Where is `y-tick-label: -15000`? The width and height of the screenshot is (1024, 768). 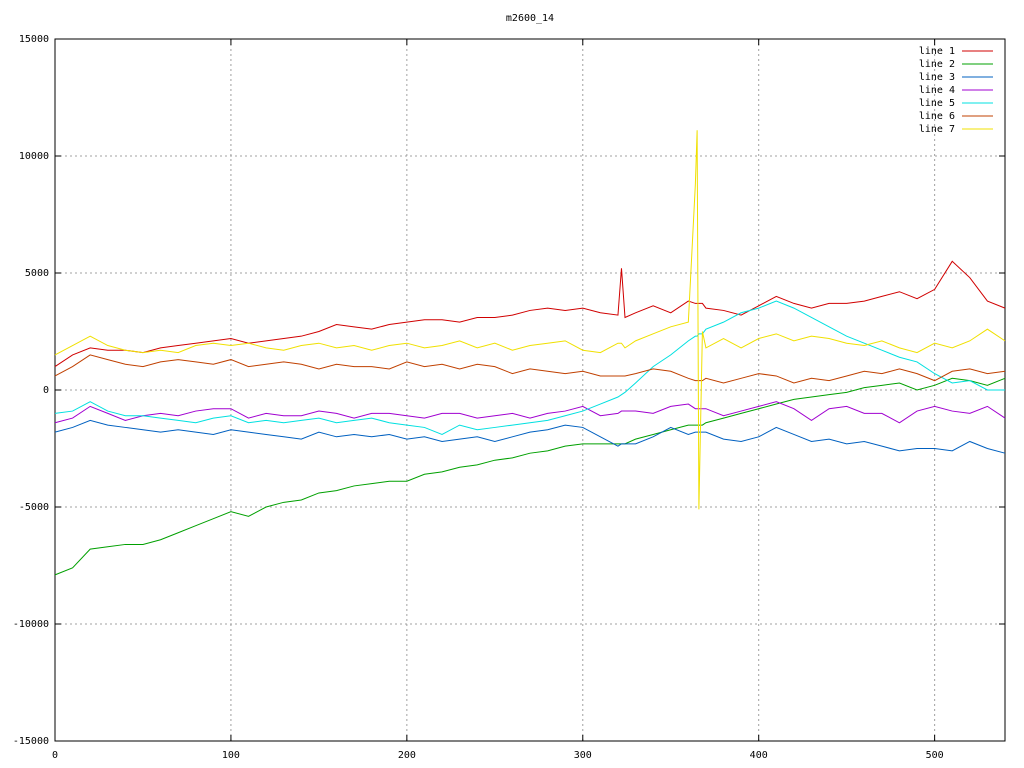 y-tick-label: -15000 is located at coordinates (31, 741).